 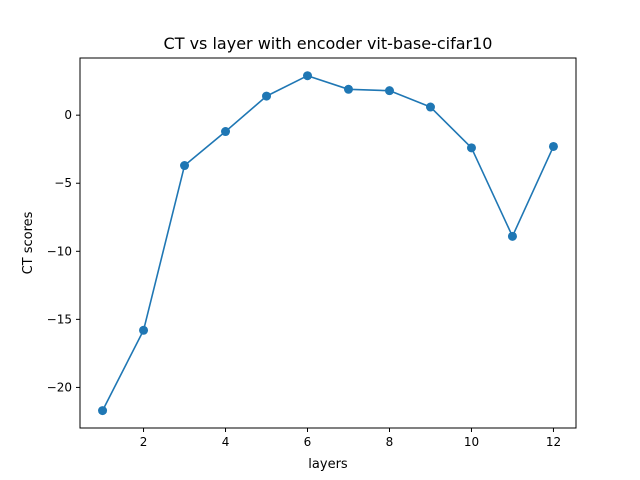 What do you see at coordinates (144, 442) in the screenshot?
I see `x-tick-label: 2` at bounding box center [144, 442].